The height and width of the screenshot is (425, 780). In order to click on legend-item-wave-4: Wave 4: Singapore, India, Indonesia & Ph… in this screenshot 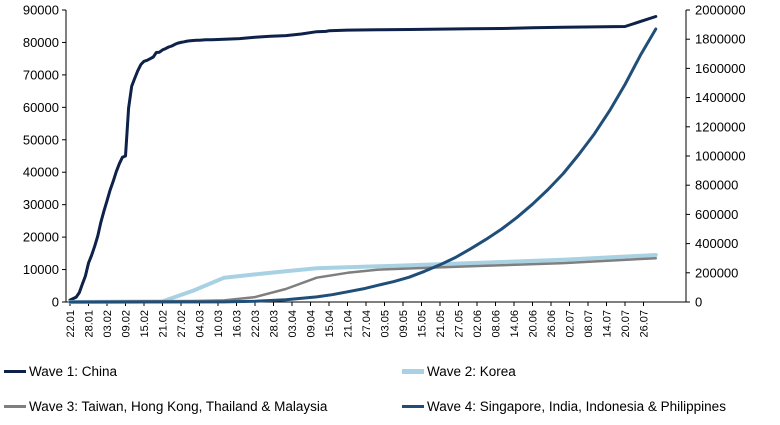, I will do `click(564, 406)`.